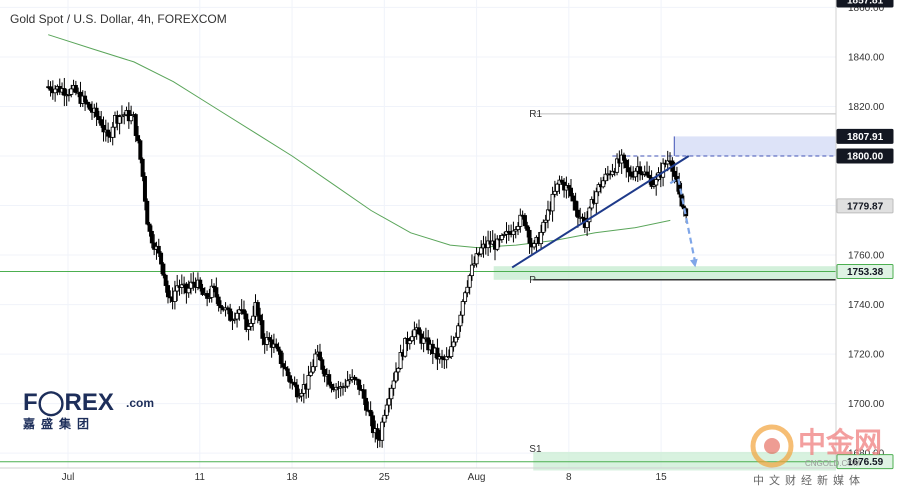 The image size is (903, 497). I want to click on y-tick-label: 1840.00, so click(866, 57).